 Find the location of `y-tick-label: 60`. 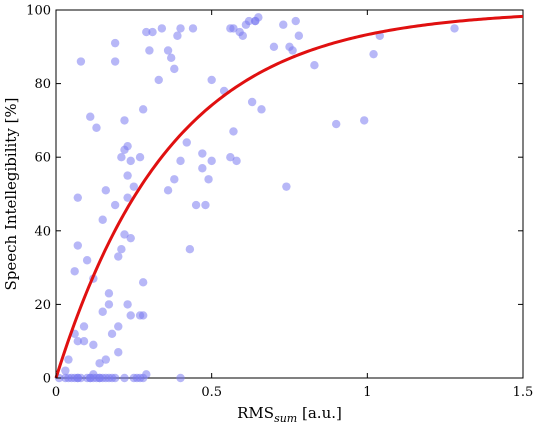

y-tick-label: 60 is located at coordinates (42, 158).